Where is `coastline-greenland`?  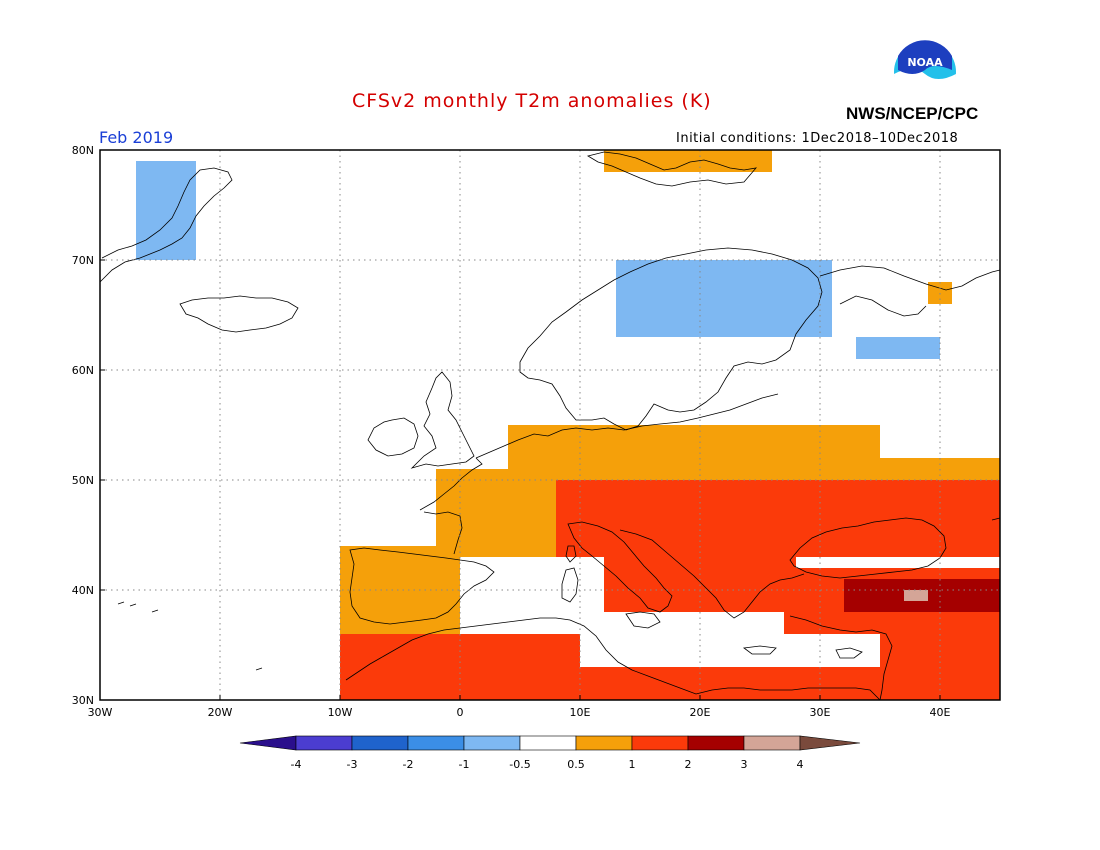
coastline-greenland is located at coordinates (166, 225).